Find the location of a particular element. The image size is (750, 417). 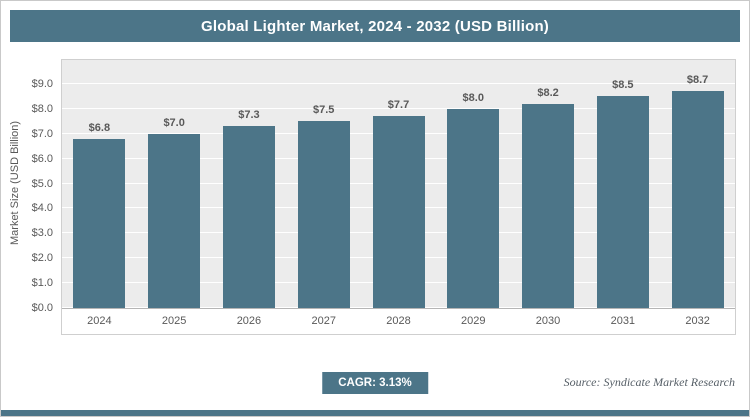

bar-value-label: $7.3 is located at coordinates (249, 115).